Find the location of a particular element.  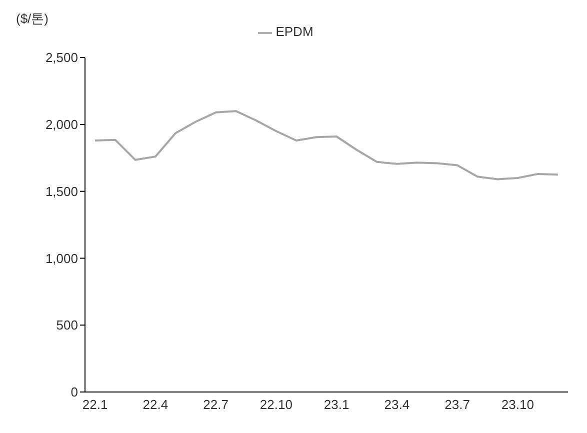

x-tick-label: 23.10 is located at coordinates (517, 404).